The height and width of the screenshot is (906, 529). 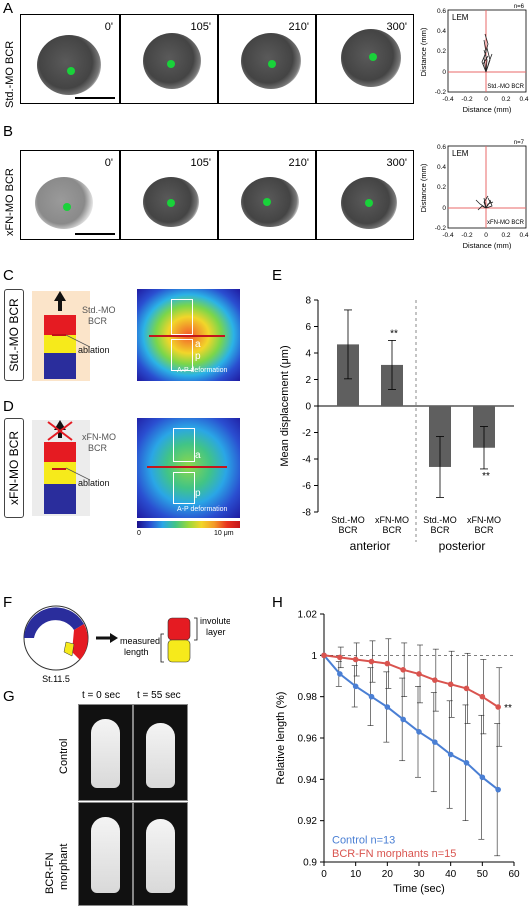 I want to click on y-tick-label: 8, so click(x=308, y=301).